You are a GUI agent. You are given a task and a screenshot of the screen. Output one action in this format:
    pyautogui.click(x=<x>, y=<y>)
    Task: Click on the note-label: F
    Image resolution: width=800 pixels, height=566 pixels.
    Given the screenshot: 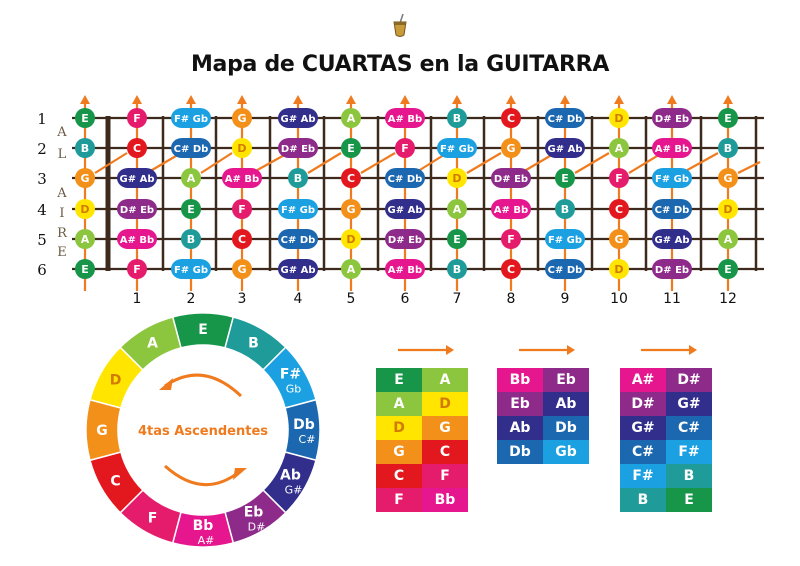 What is the action you would take?
    pyautogui.click(x=242, y=209)
    